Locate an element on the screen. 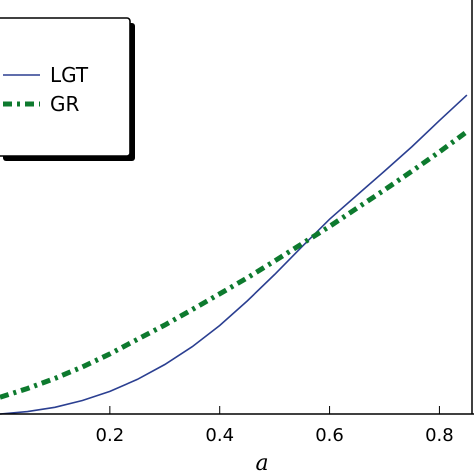  x-ticks: 0.2 0.4 0.6 0.8 is located at coordinates (275, 426).